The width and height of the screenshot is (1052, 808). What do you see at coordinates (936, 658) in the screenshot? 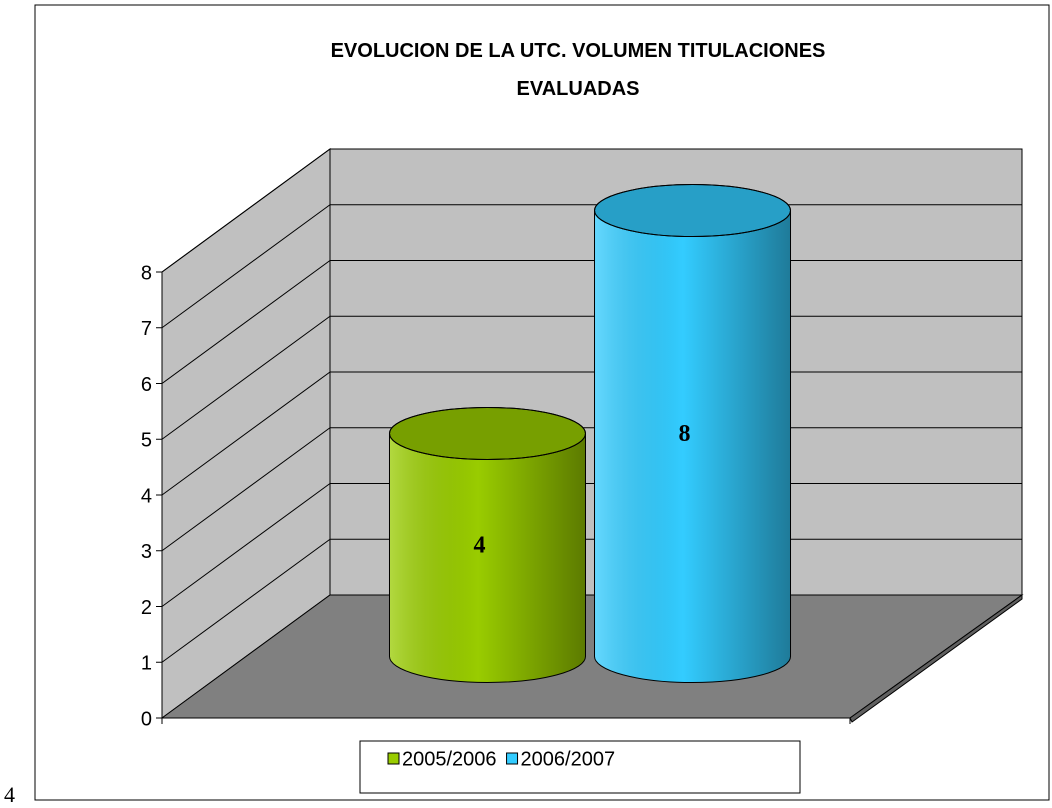
I see `floor-edge` at bounding box center [936, 658].